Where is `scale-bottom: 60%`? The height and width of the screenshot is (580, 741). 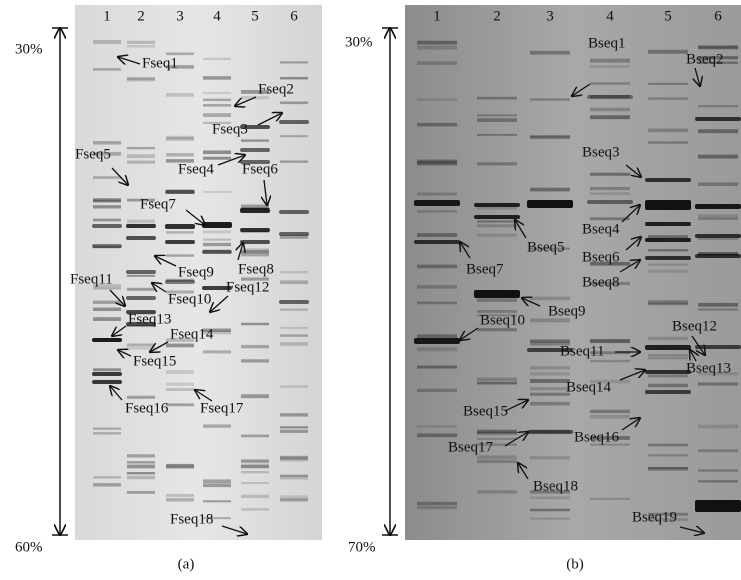 scale-bottom: 60% is located at coordinates (29, 547).